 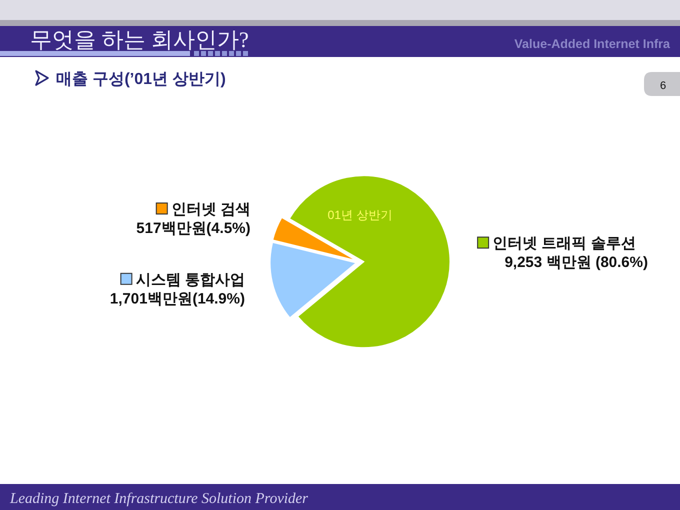 What do you see at coordinates (190, 279) in the screenshot?
I see `legend-label: 시스템 통합사업` at bounding box center [190, 279].